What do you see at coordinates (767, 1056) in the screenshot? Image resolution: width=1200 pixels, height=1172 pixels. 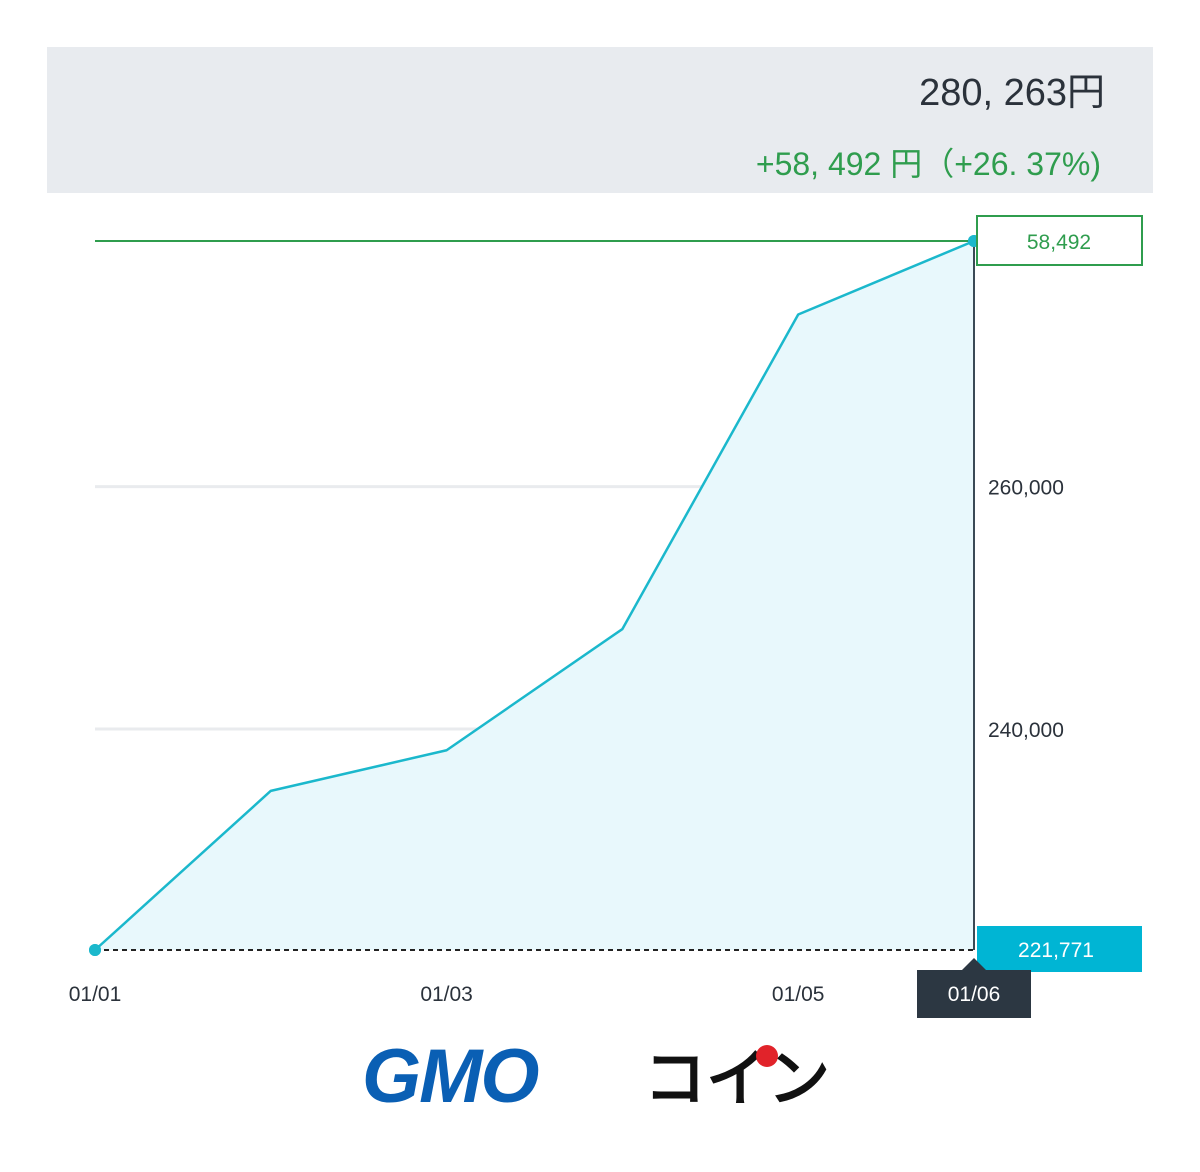 I see `logo-red-dot` at bounding box center [767, 1056].